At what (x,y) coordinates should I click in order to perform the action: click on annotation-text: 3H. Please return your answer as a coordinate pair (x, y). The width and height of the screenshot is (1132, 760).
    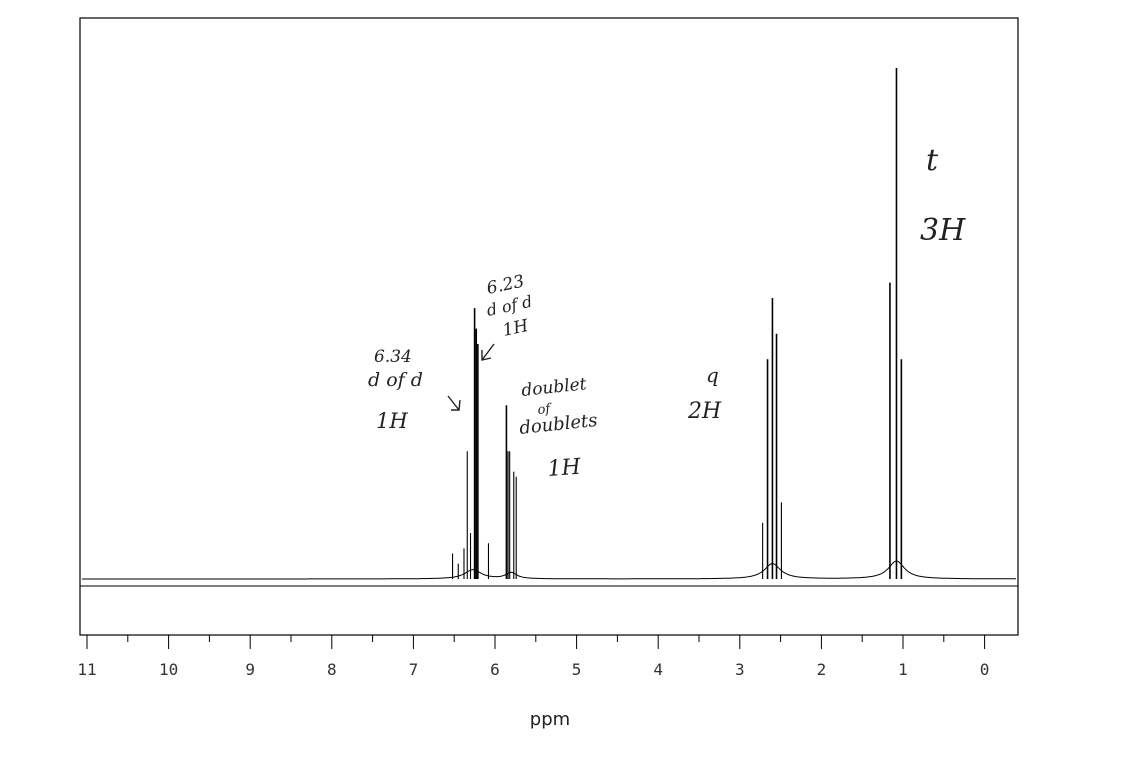
    Looking at the image, I should click on (943, 230).